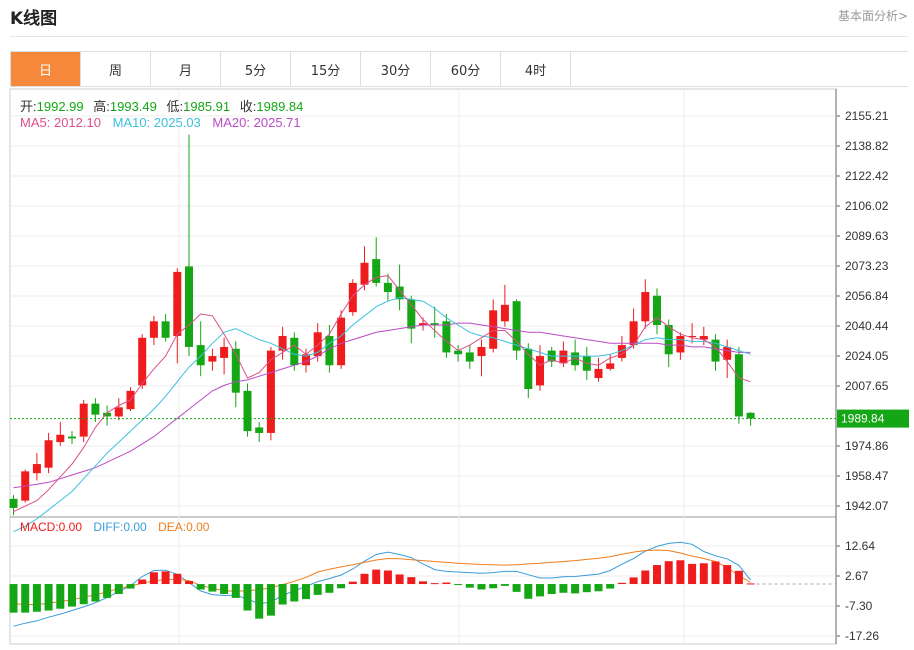 The height and width of the screenshot is (650, 914). Describe the element at coordinates (186, 69) in the screenshot. I see `tab-month: 月` at that location.